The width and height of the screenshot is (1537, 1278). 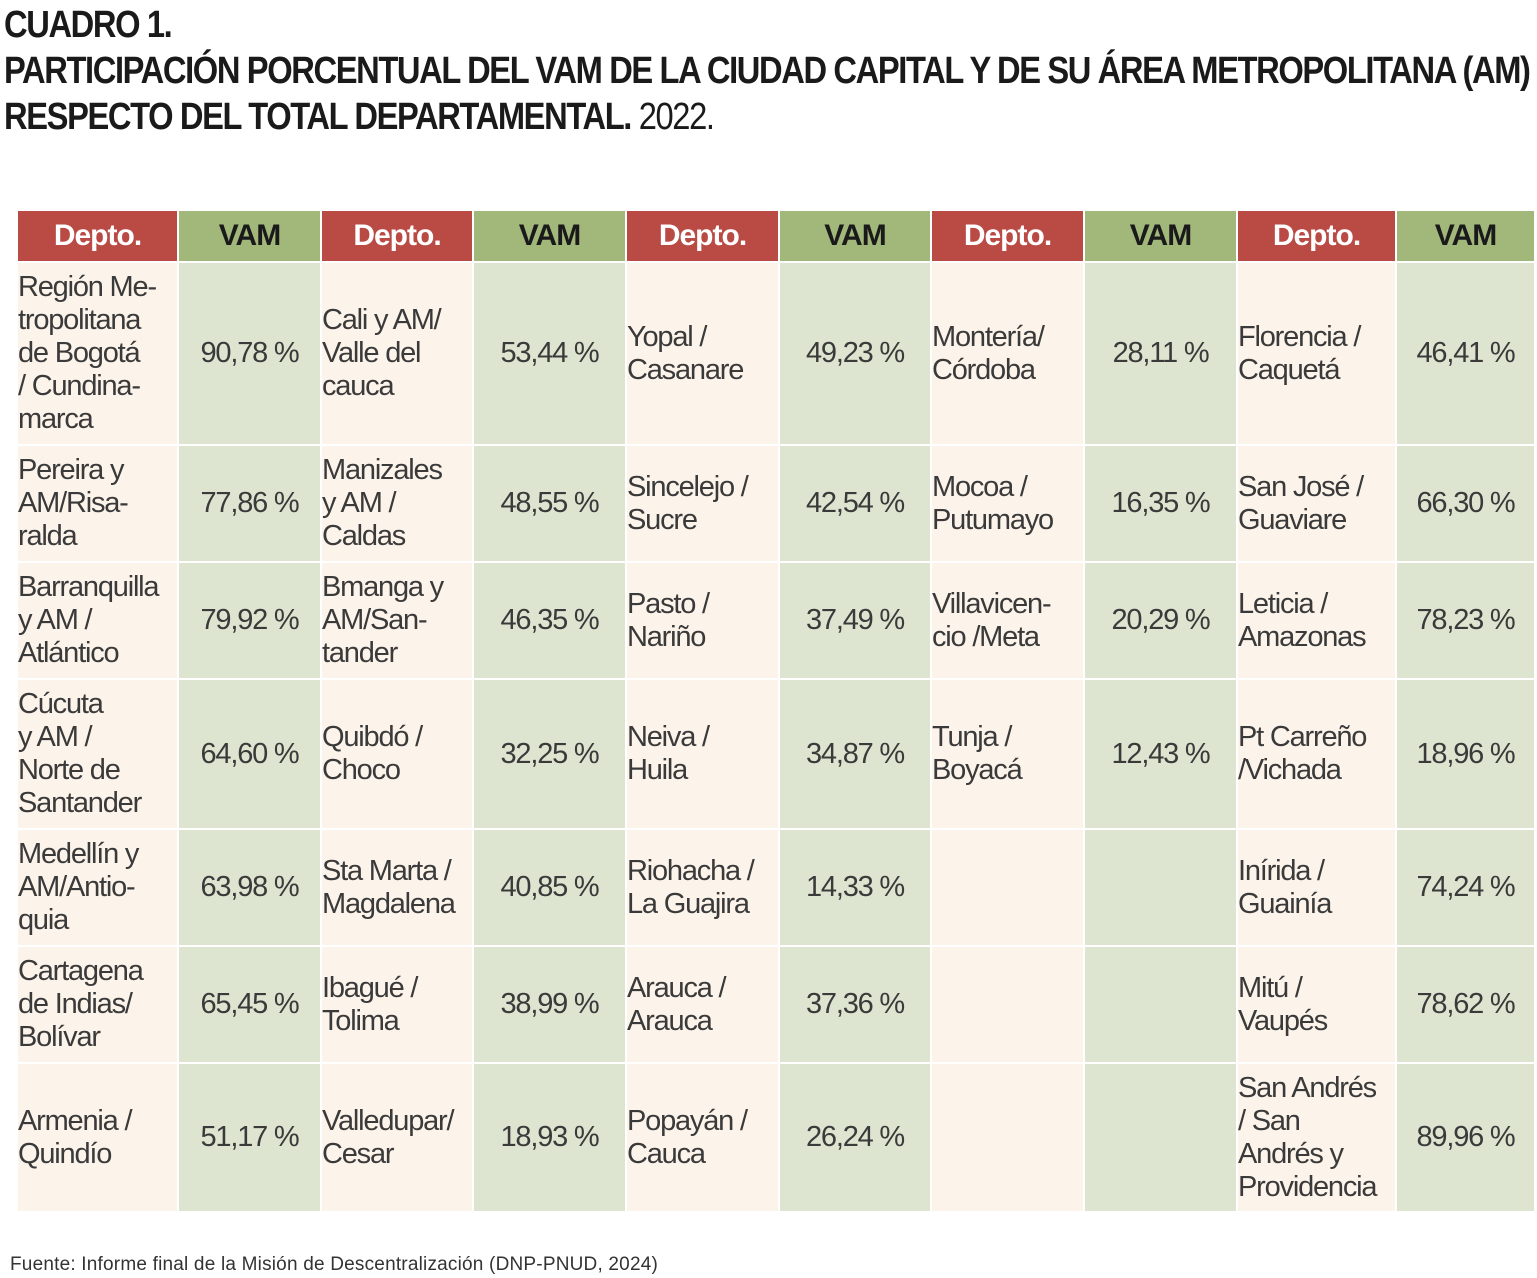 I want to click on depto-line: Popayán /, so click(x=687, y=1120).